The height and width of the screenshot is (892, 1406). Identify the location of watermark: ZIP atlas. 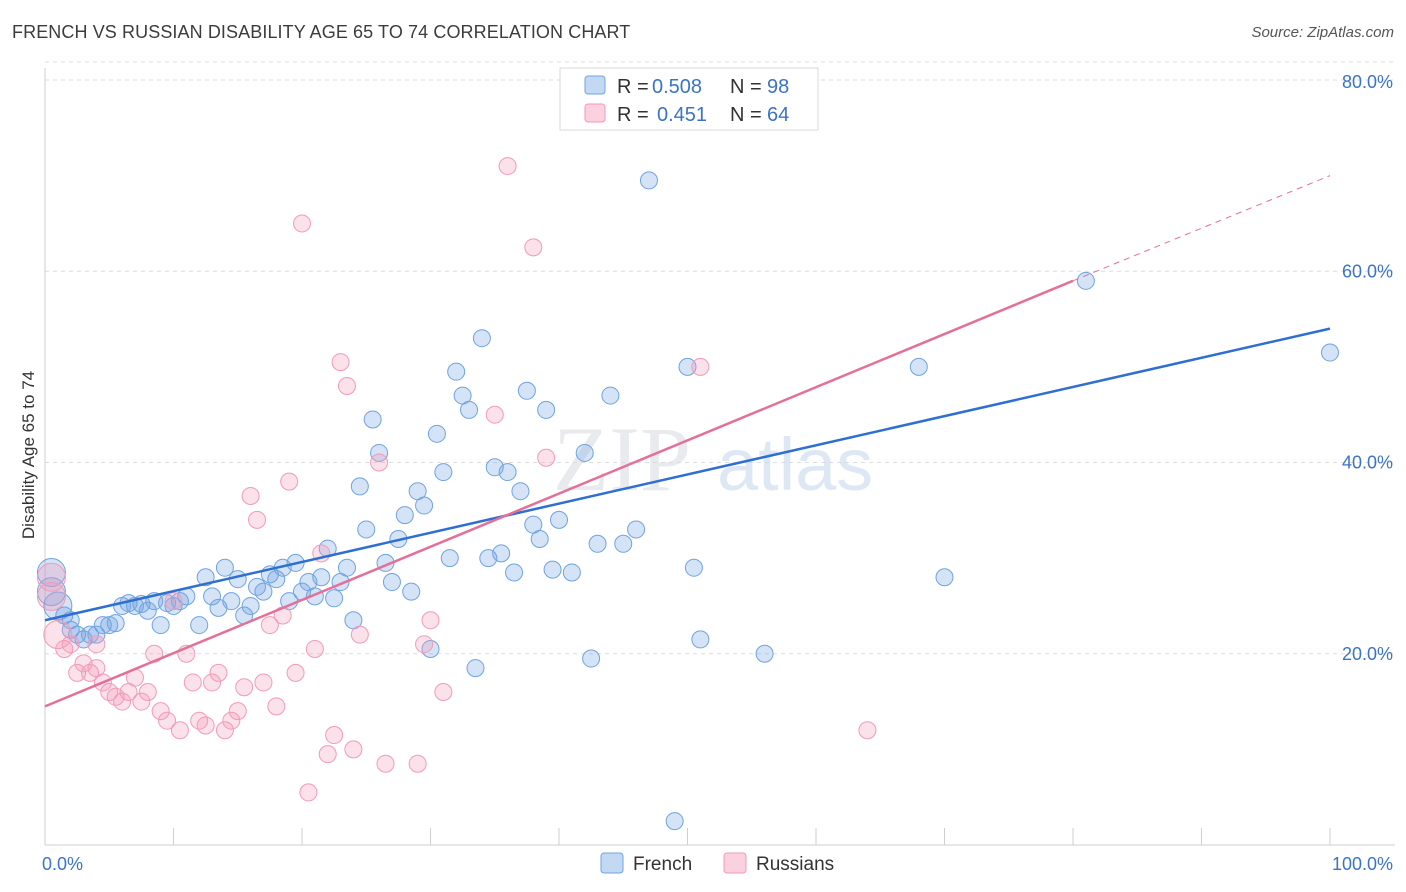
(713, 459).